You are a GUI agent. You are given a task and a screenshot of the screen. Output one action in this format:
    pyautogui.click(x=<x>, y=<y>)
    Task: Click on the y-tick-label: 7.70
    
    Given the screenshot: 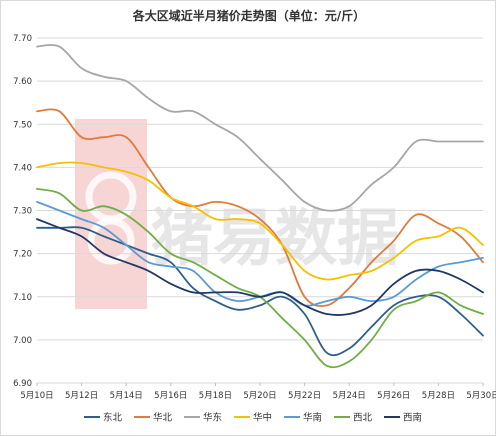 What is the action you would take?
    pyautogui.click(x=22, y=39)
    